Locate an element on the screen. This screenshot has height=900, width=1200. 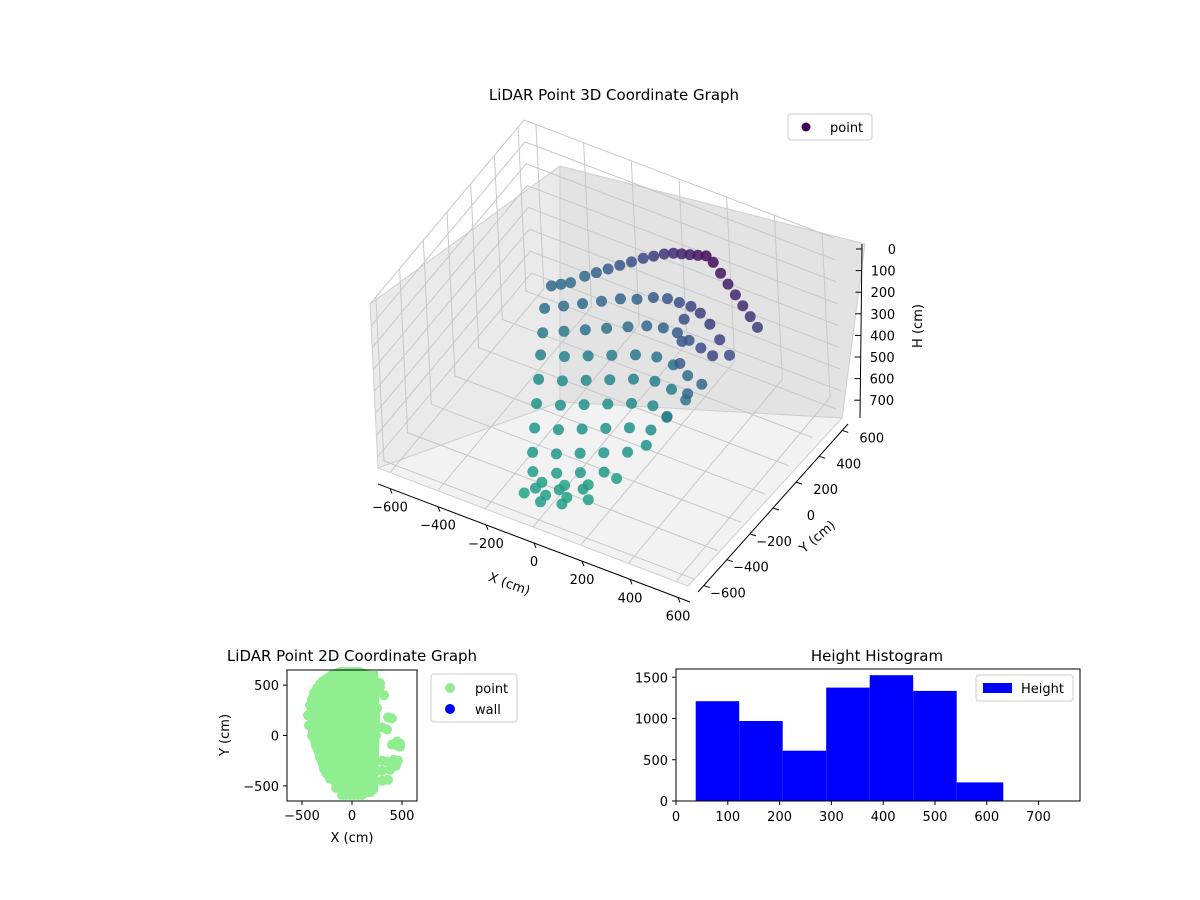
legend-2d-marker-point is located at coordinates (450, 688).